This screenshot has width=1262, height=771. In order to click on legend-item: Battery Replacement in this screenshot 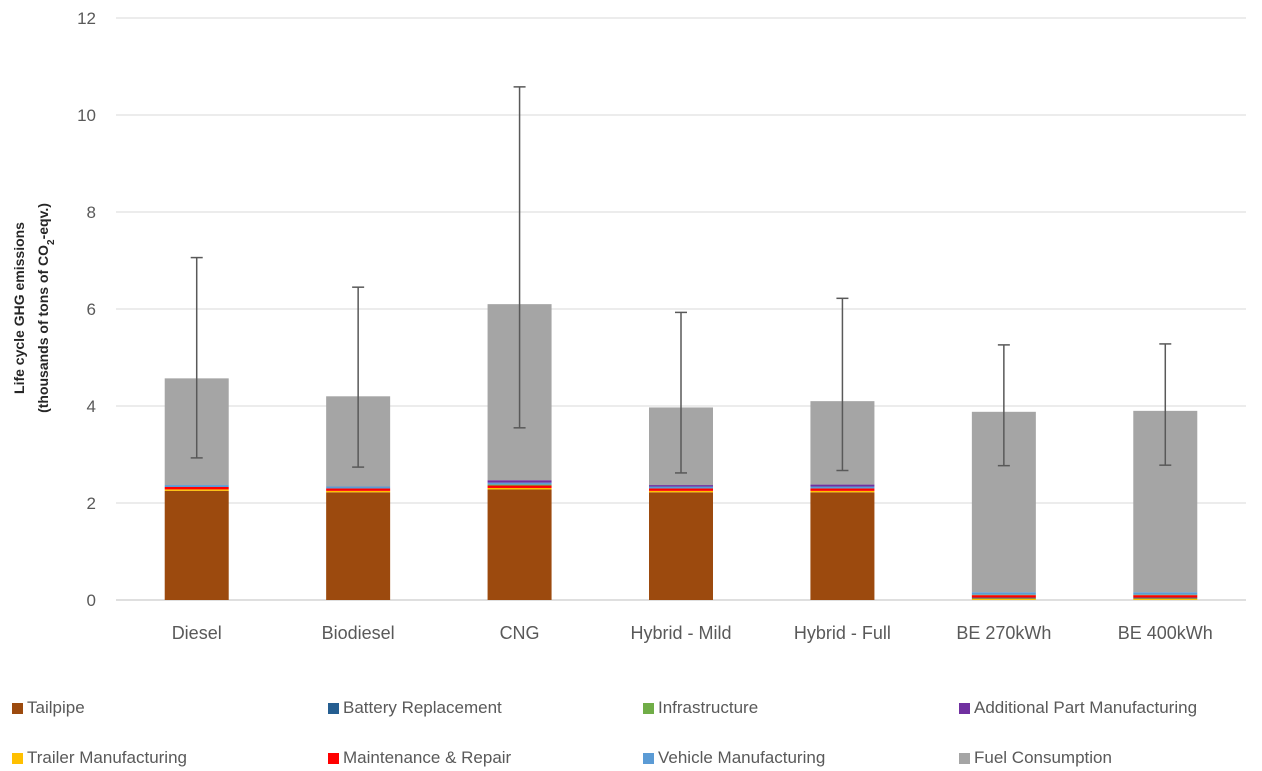, I will do `click(415, 708)`.